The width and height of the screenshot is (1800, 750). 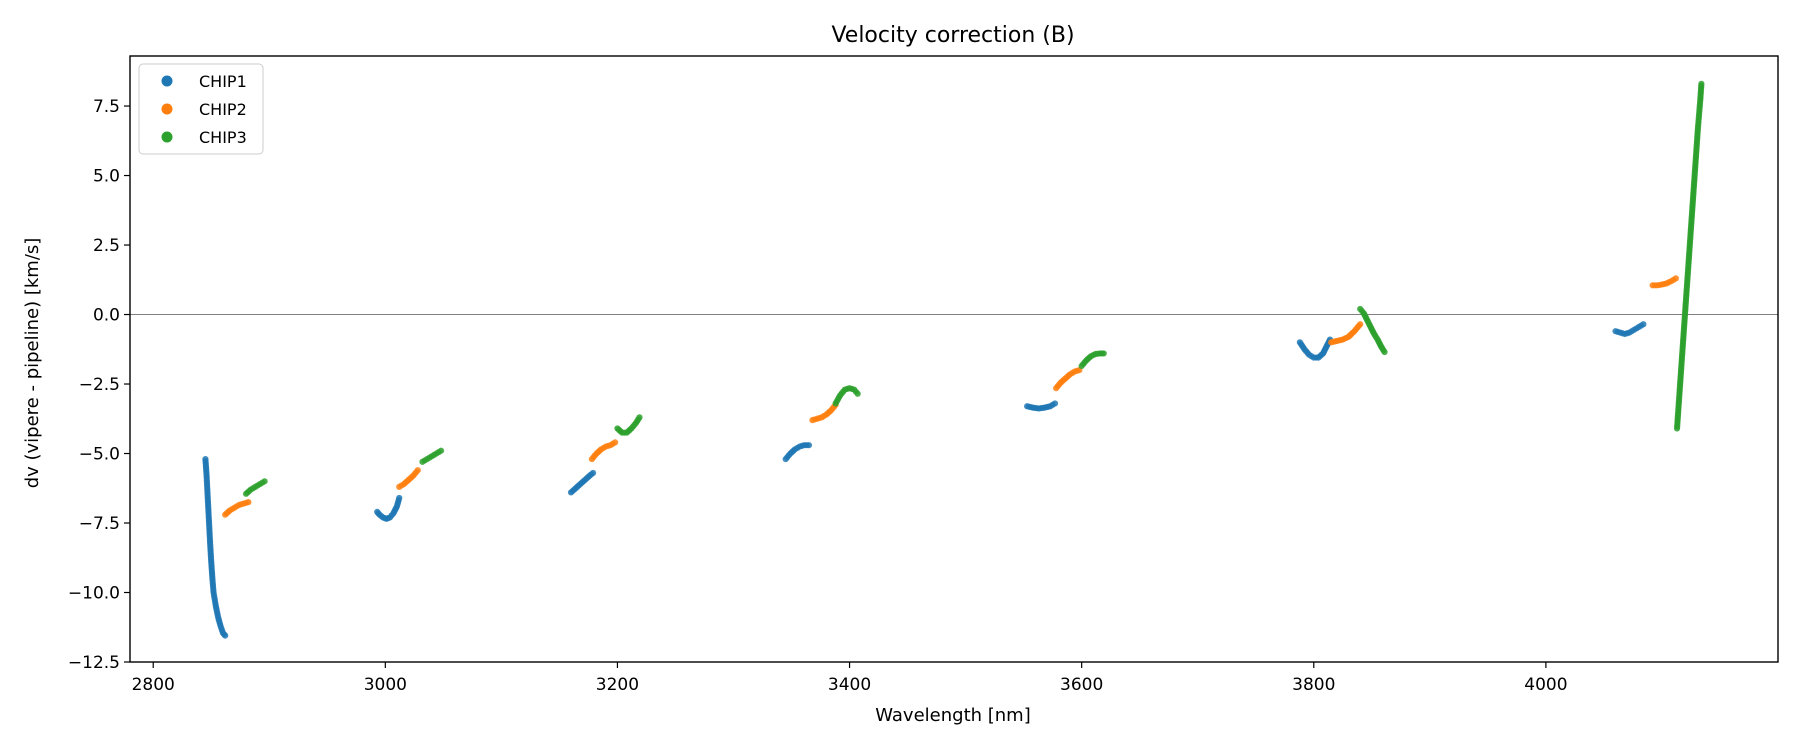 What do you see at coordinates (106, 316) in the screenshot?
I see `y-tick-label: 0.0` at bounding box center [106, 316].